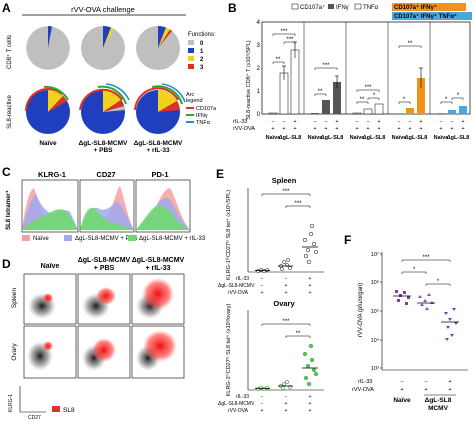  Describe the element at coordinates (368, 111) in the screenshot. I see `bar-tnfa-pbs` at that location.